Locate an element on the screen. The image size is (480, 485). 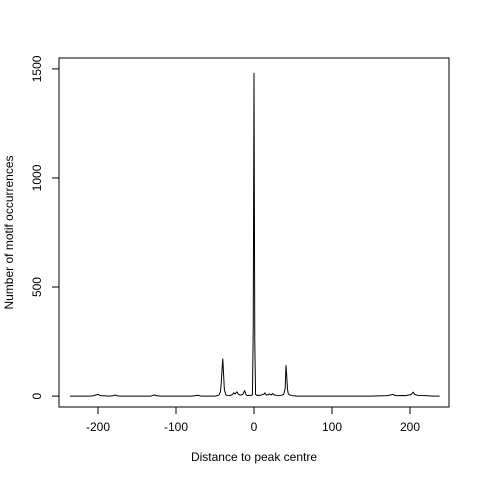
y-tick-label: 500 is located at coordinates (37, 287).